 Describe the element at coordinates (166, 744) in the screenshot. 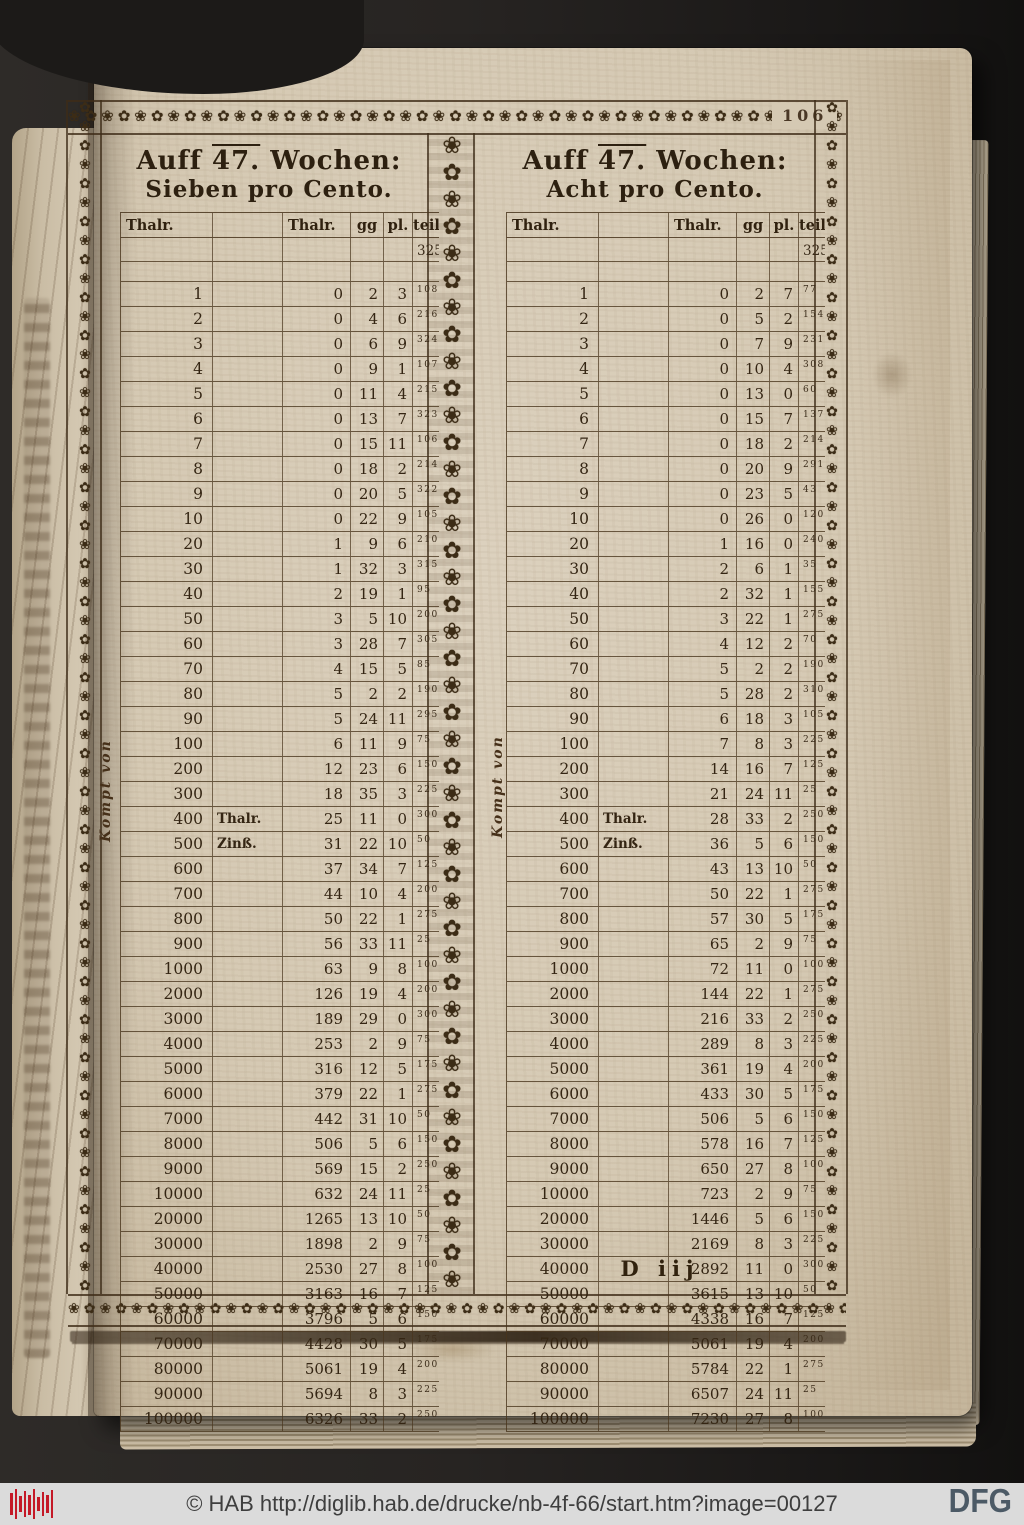

I see `amount-cell: 100` at that location.